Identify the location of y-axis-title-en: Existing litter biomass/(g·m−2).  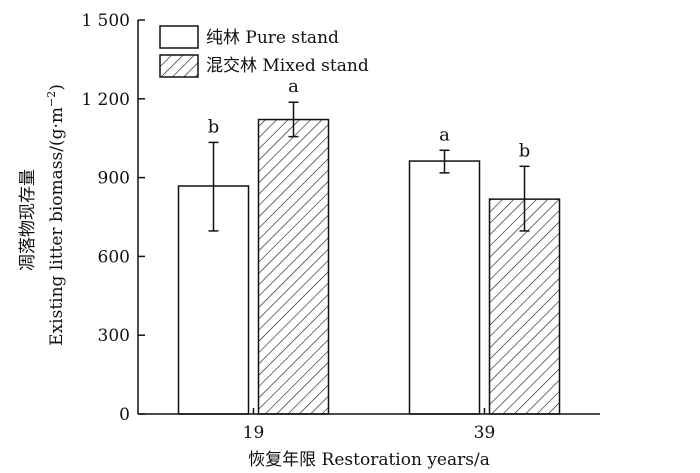
(56, 215).